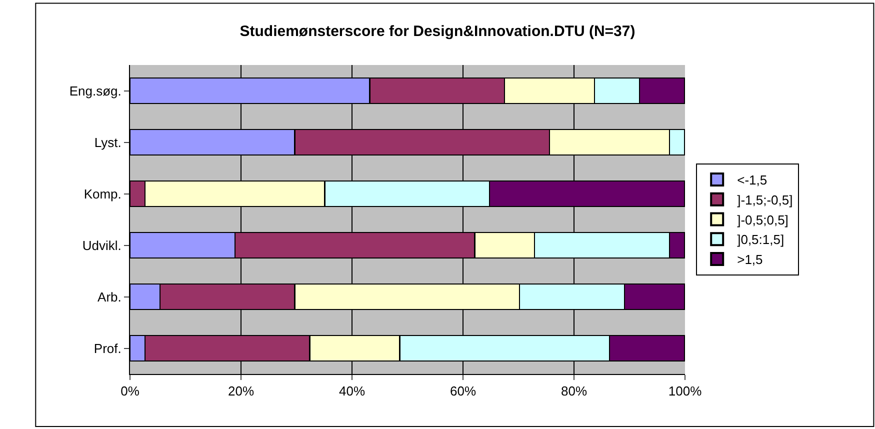 This screenshot has height=429, width=875. Describe the element at coordinates (685, 391) in the screenshot. I see `x-tick-label: 100%` at that location.